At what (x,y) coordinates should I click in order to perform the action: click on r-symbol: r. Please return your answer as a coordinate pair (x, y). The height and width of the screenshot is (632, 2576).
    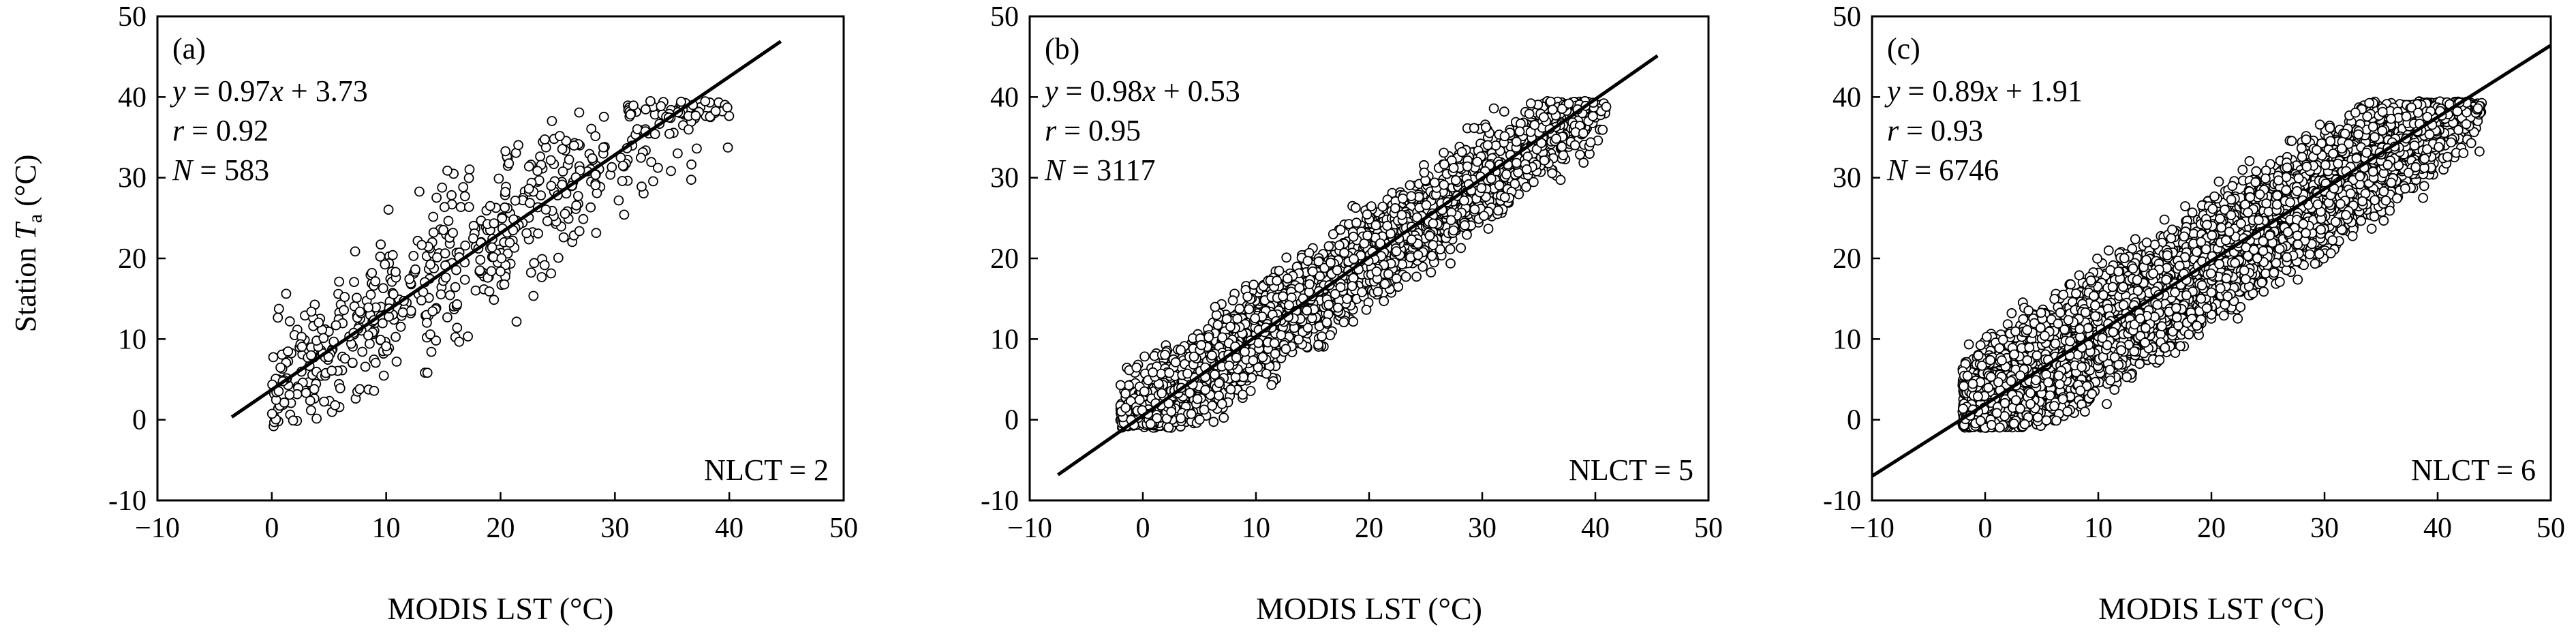
    Looking at the image, I should click on (1051, 130).